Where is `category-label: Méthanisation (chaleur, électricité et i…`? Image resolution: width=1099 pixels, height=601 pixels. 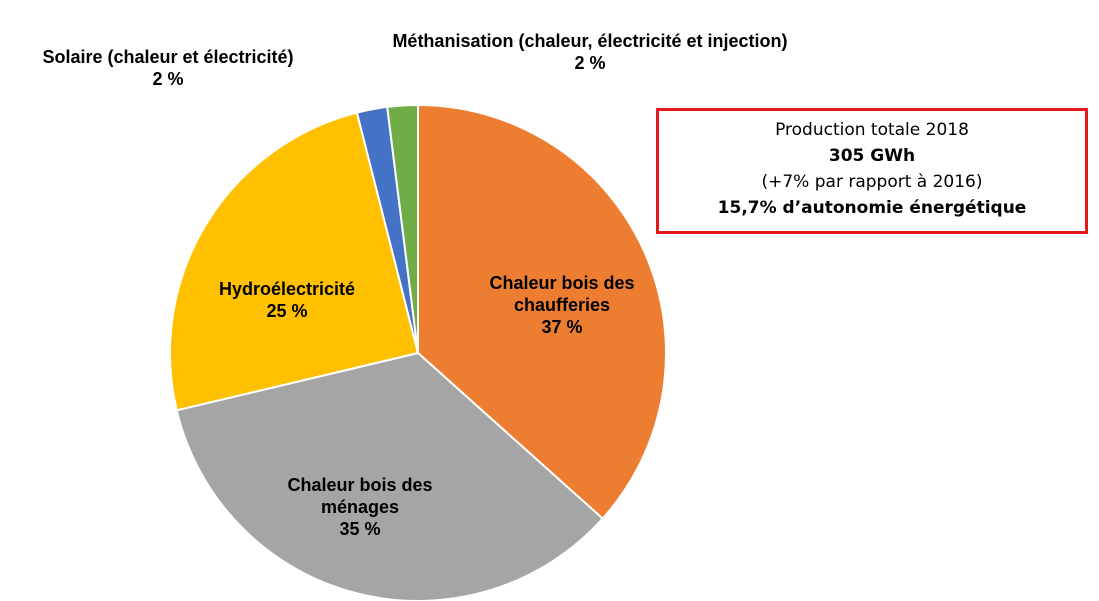 category-label: Méthanisation (chaleur, électricité et i… is located at coordinates (590, 41).